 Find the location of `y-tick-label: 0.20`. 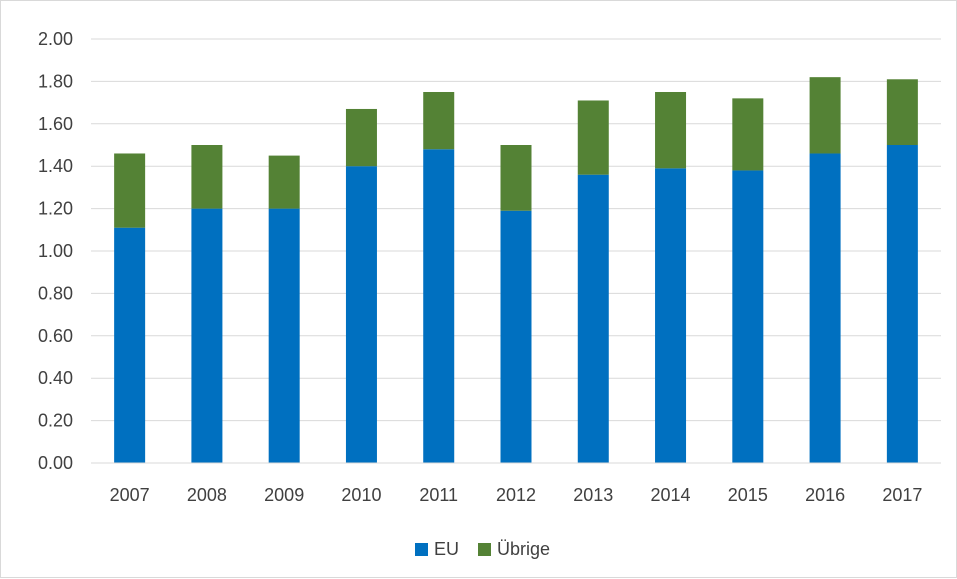

y-tick-label: 0.20 is located at coordinates (55, 421).